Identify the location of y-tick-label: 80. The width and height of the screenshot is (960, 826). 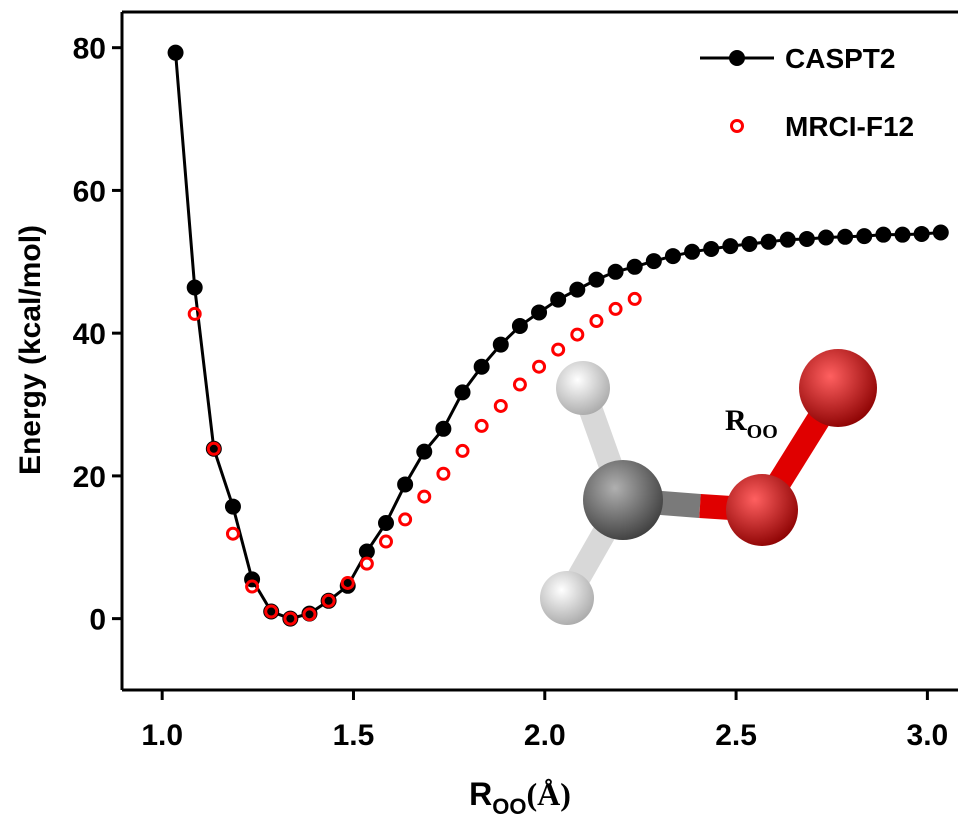
(89, 49).